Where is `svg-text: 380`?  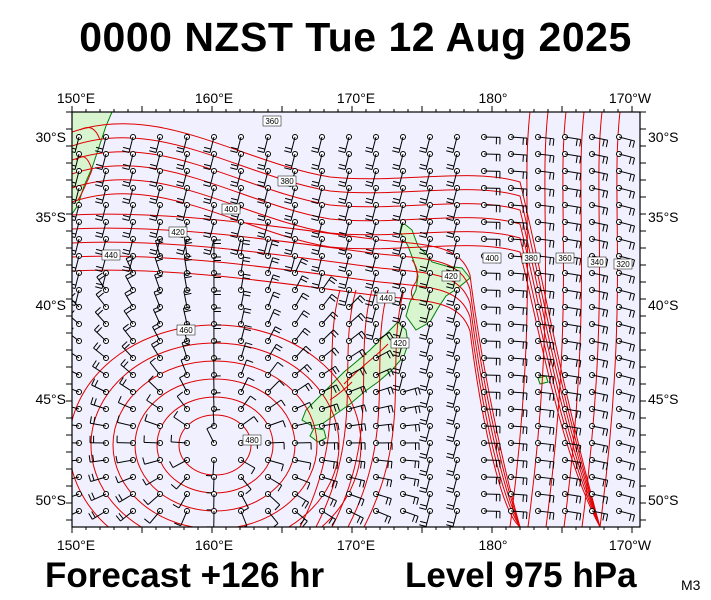
svg-text: 380 is located at coordinates (287, 181).